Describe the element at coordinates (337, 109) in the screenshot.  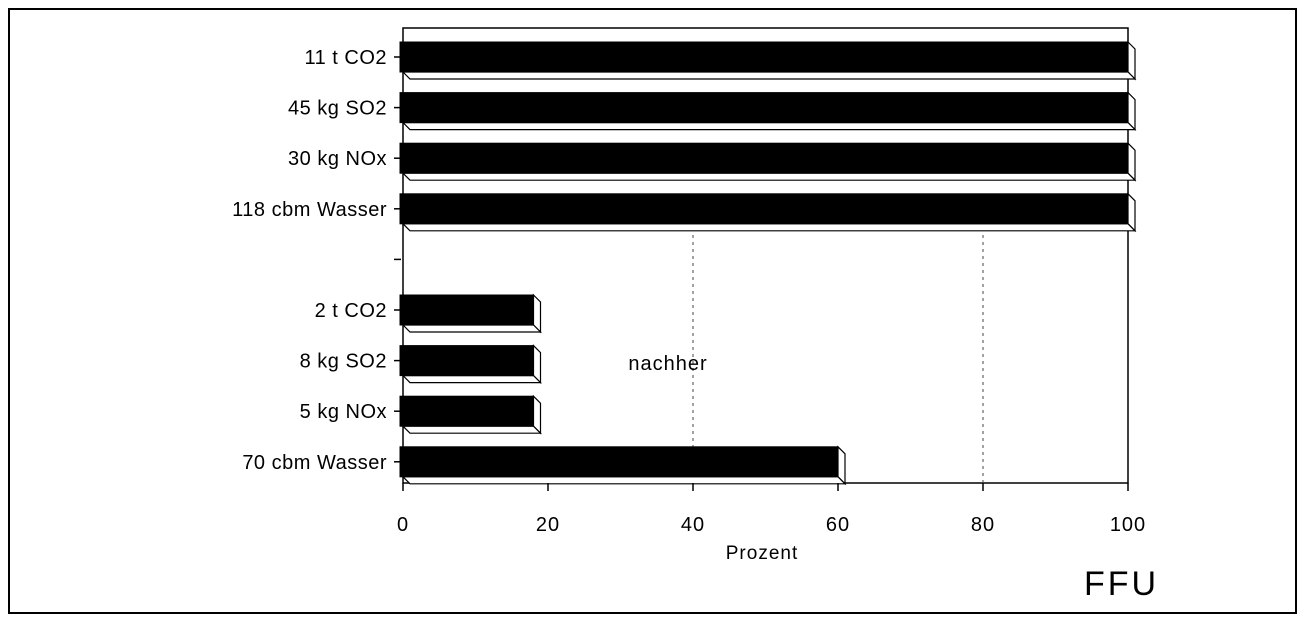
I see `category-label: 45 kg SO2` at that location.